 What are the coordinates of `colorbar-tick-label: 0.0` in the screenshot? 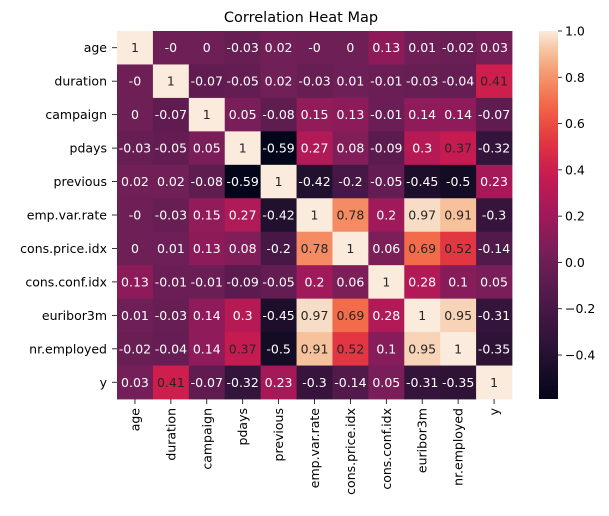 It's located at (575, 262).